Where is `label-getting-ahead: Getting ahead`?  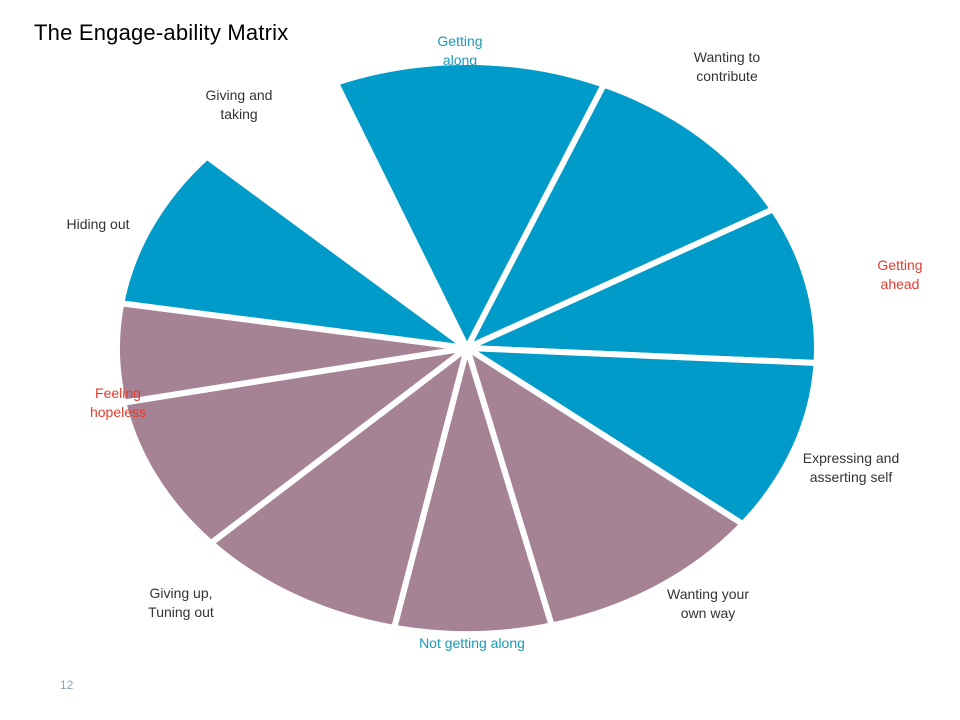 label-getting-ahead: Getting ahead is located at coordinates (900, 274).